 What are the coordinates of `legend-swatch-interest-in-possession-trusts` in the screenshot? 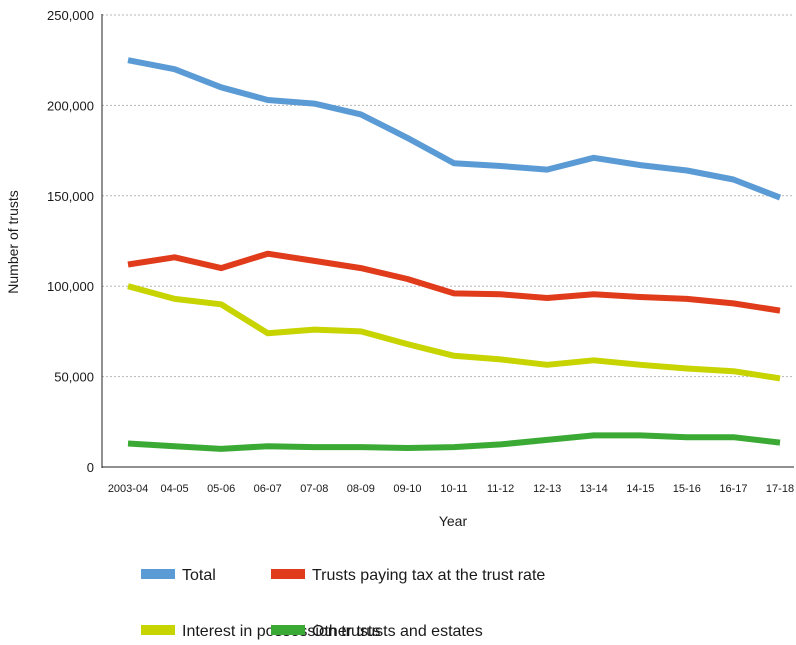 It's located at (158, 630).